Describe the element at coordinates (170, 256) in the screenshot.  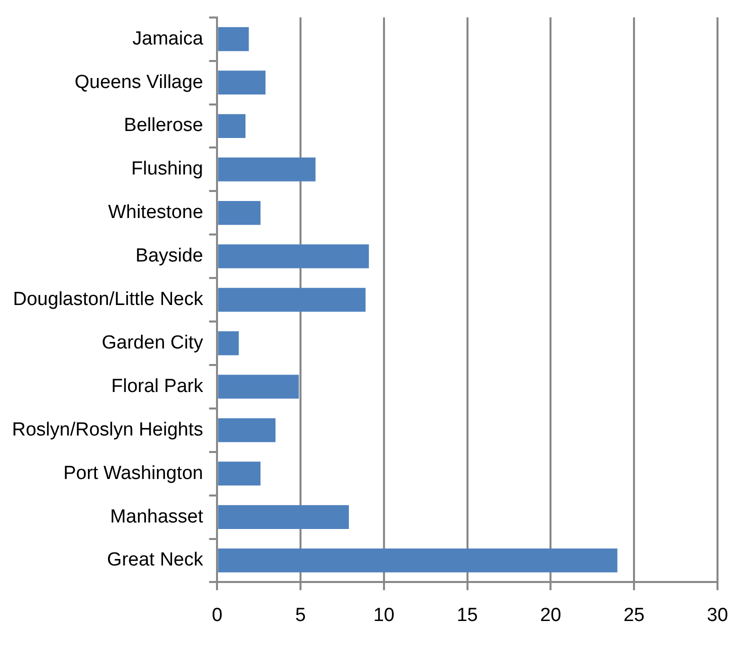
I see `y-tick-label: Bayside` at that location.